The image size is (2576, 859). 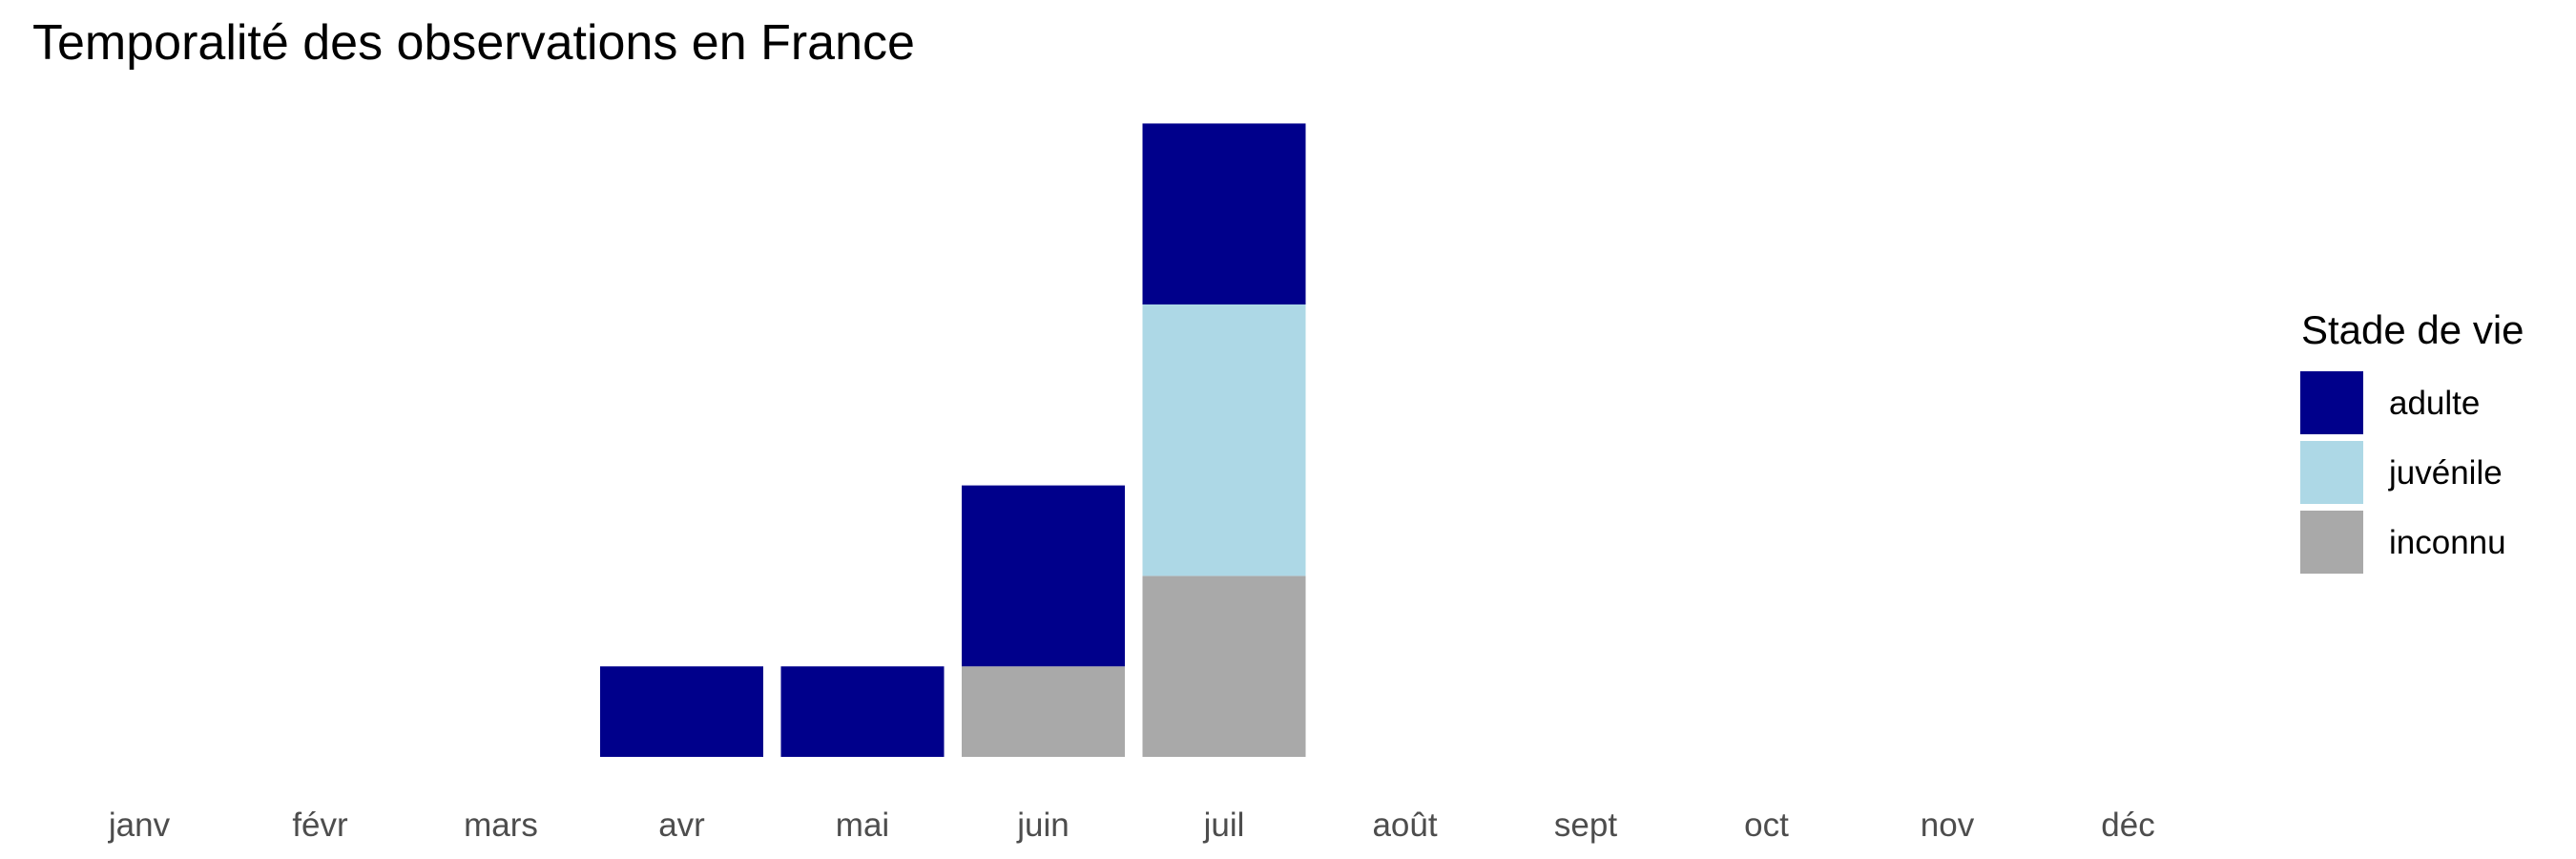 What do you see at coordinates (862, 825) in the screenshot?
I see `x-tick-label: mai` at bounding box center [862, 825].